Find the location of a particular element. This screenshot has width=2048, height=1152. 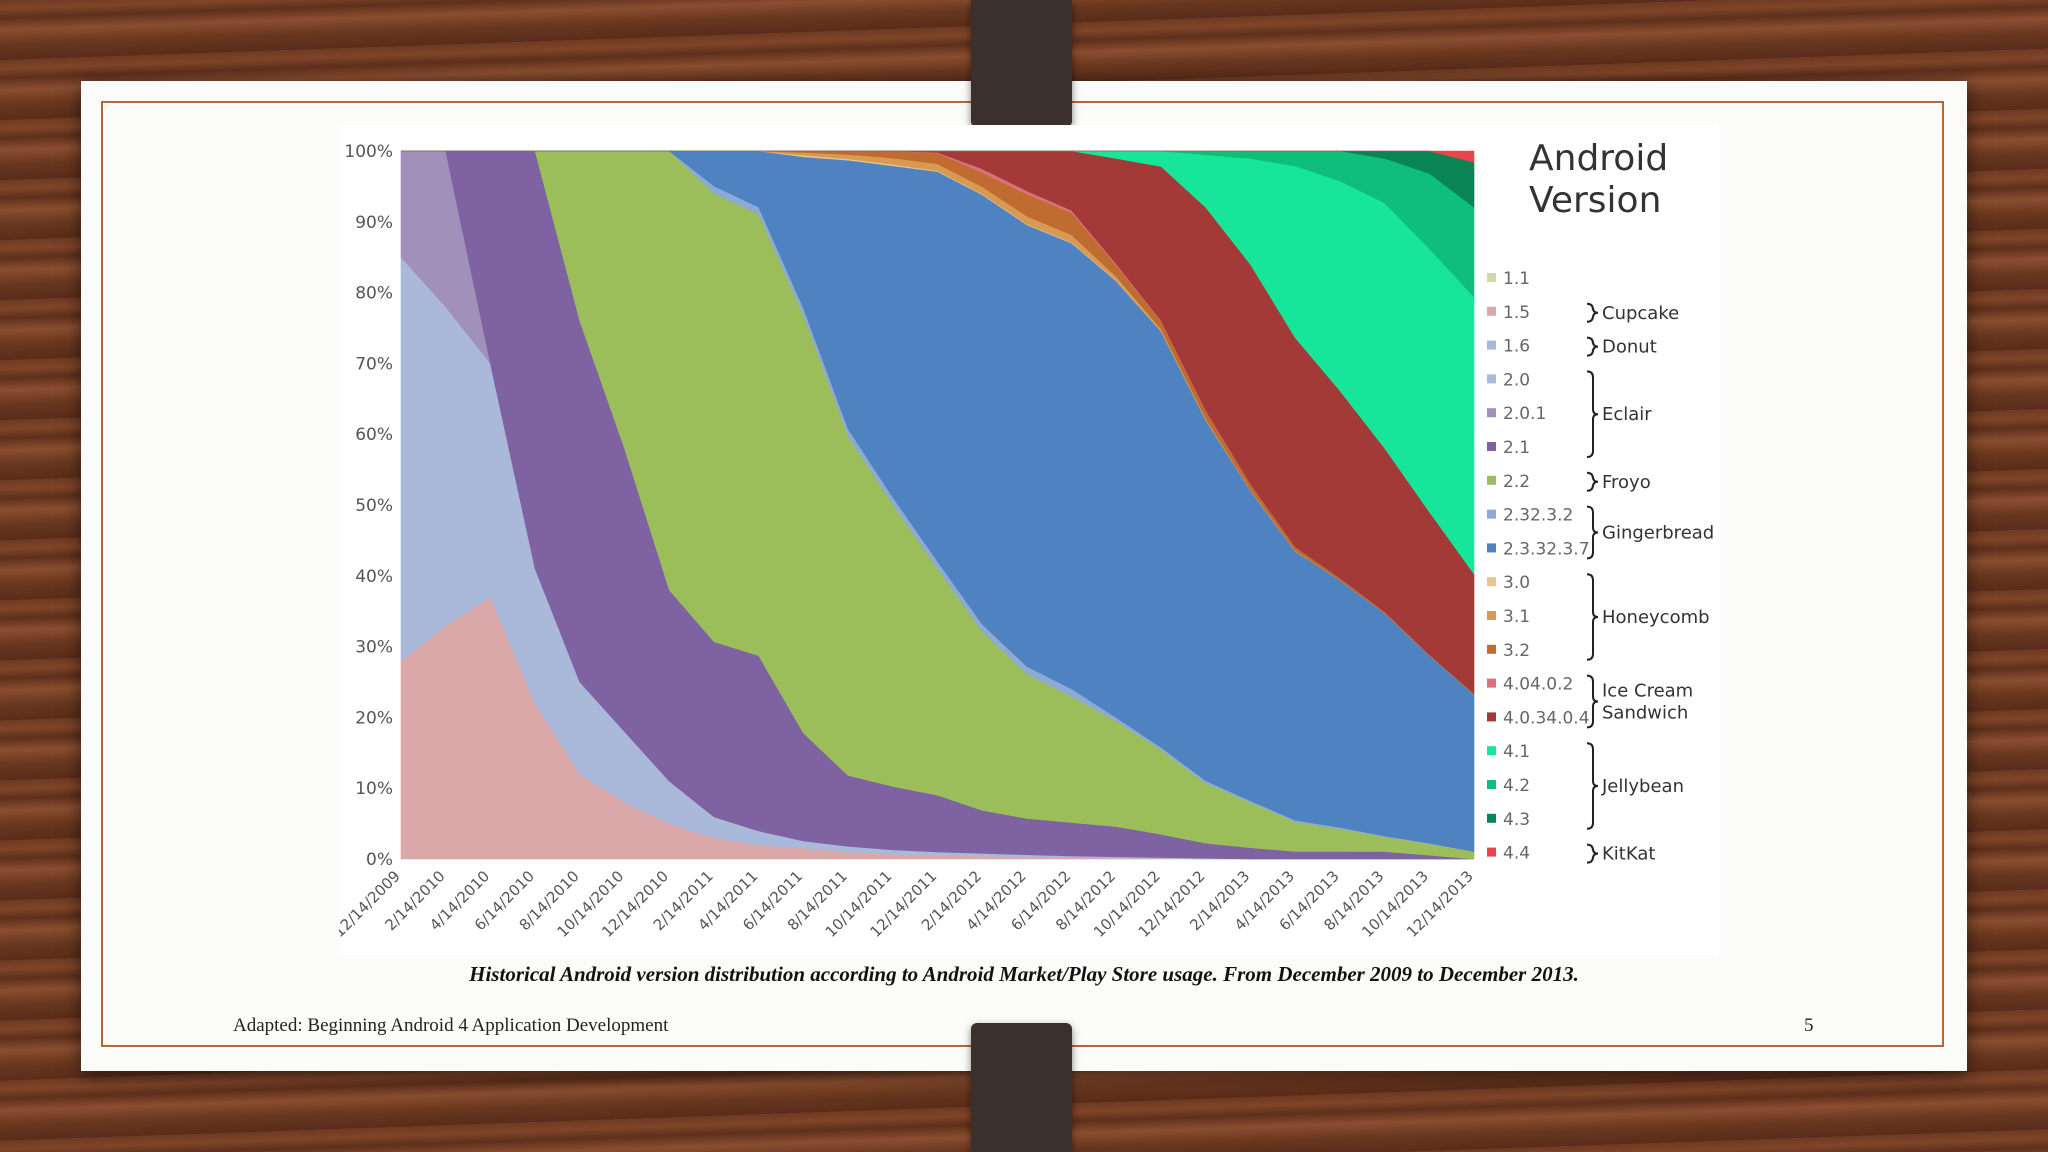

legend-entry-label: 4.0.34.0.4 is located at coordinates (1546, 718).